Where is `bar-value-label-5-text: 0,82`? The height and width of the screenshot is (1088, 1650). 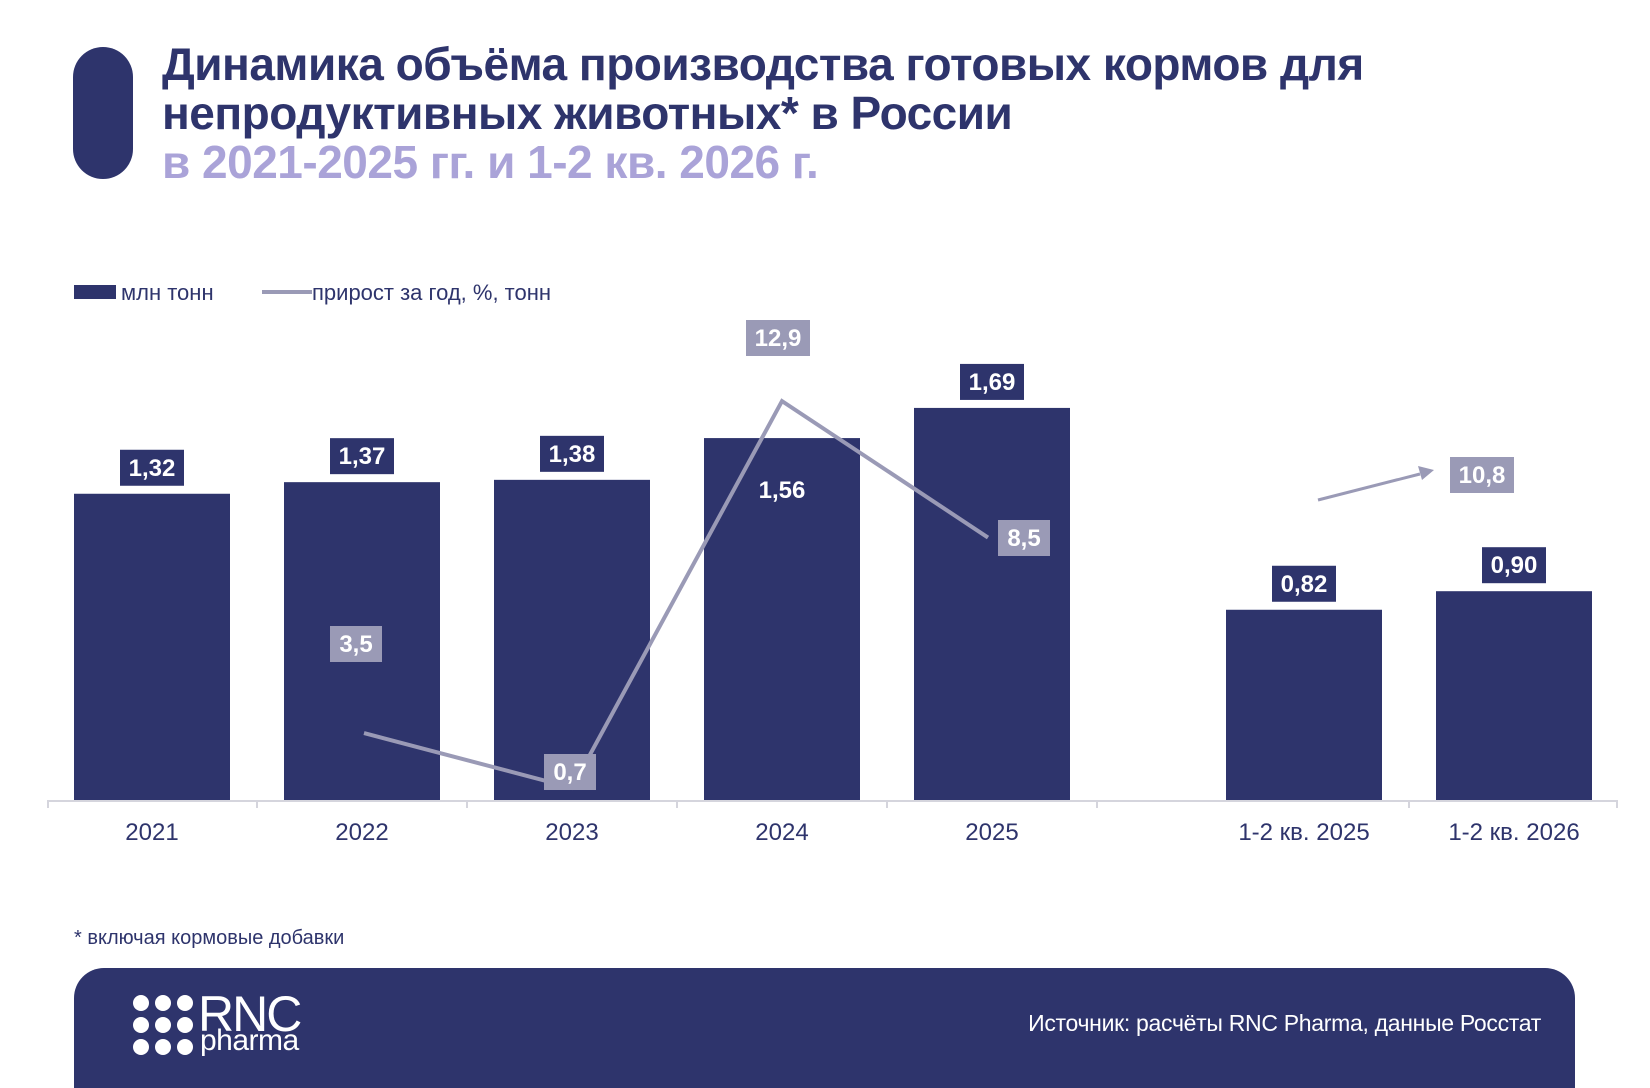 bar-value-label-5-text: 0,82 is located at coordinates (1304, 584).